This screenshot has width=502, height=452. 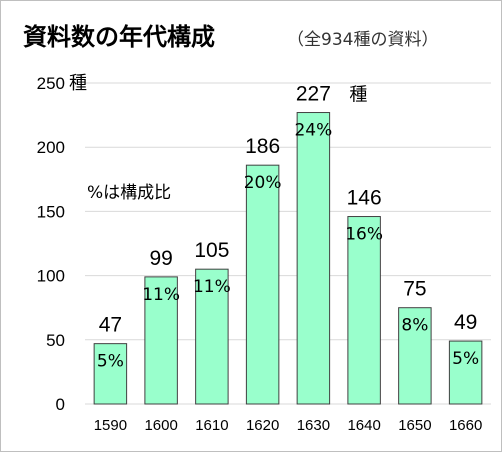 What do you see at coordinates (119, 37) in the screenshot?
I see `chart-title: 資料数の年代構成` at bounding box center [119, 37].